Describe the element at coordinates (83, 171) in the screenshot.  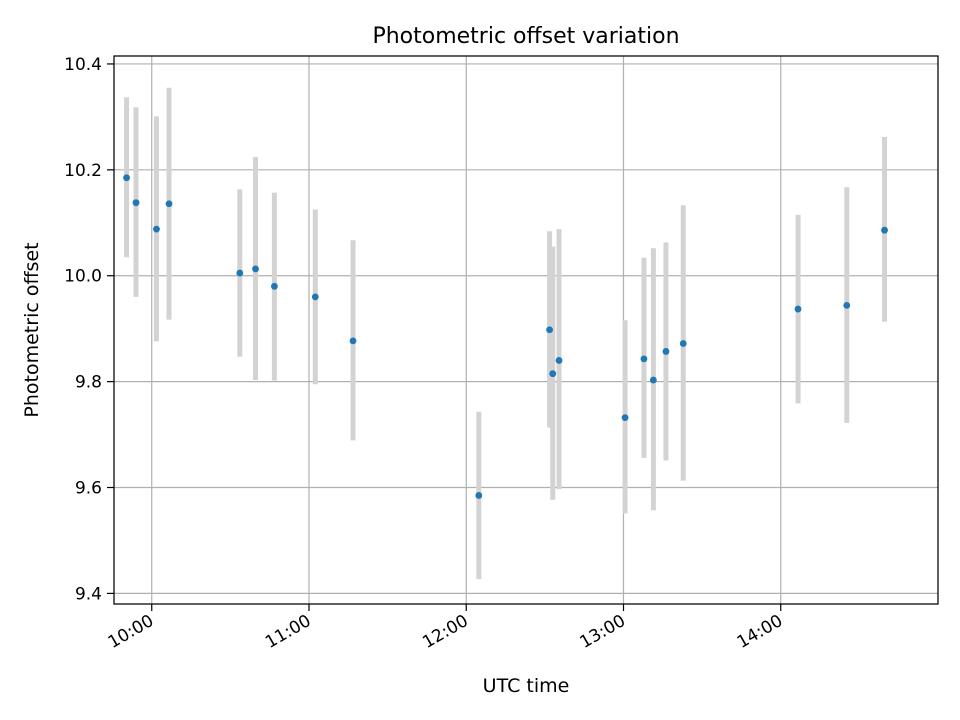
I see `y-tick-label: 10.2` at that location.